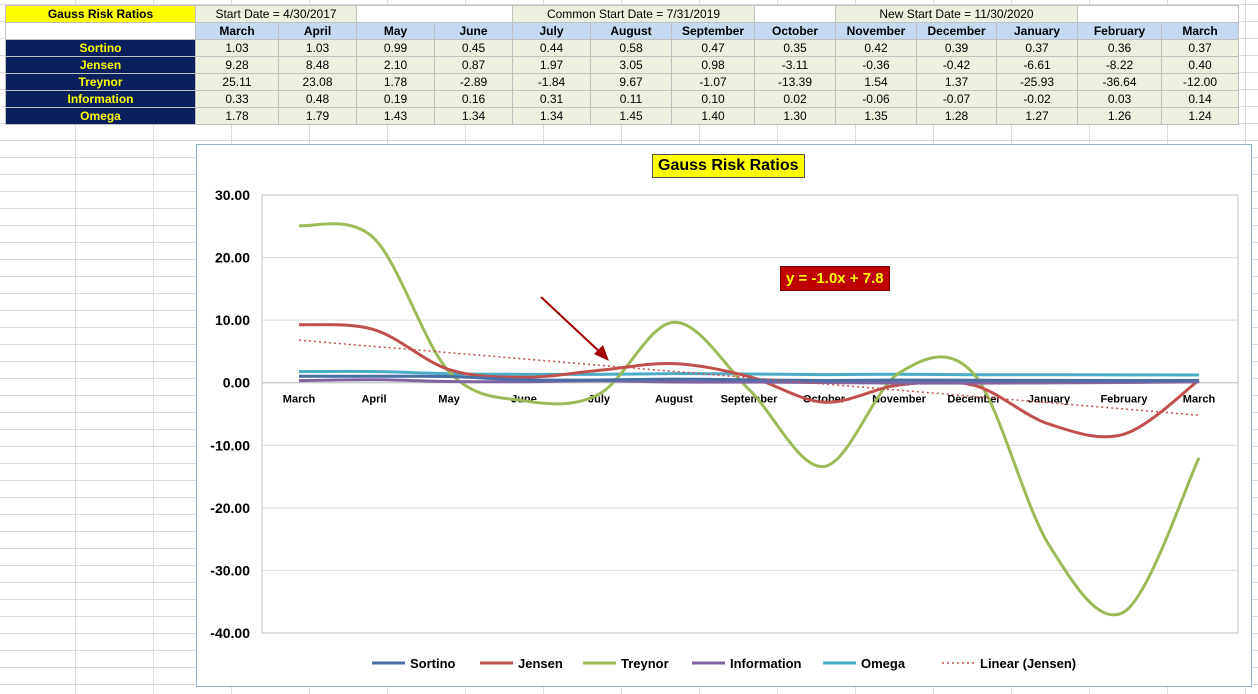 This screenshot has width=1258, height=694. I want to click on value-cell: 0.99, so click(395, 48).